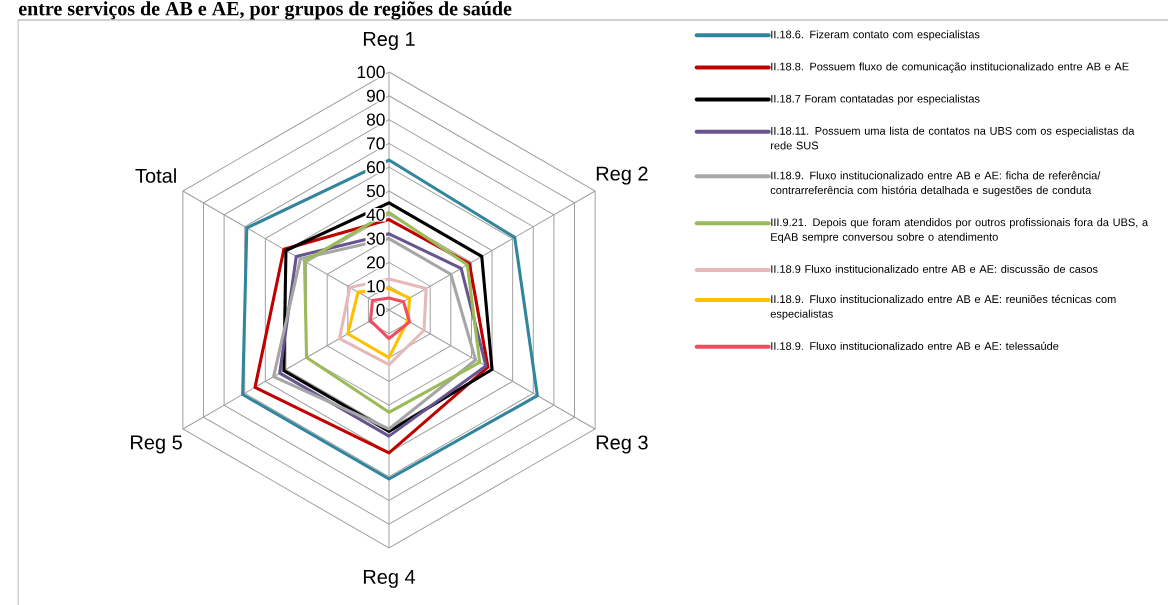  I want to click on spoke-label: Reg 5, so click(156, 444).